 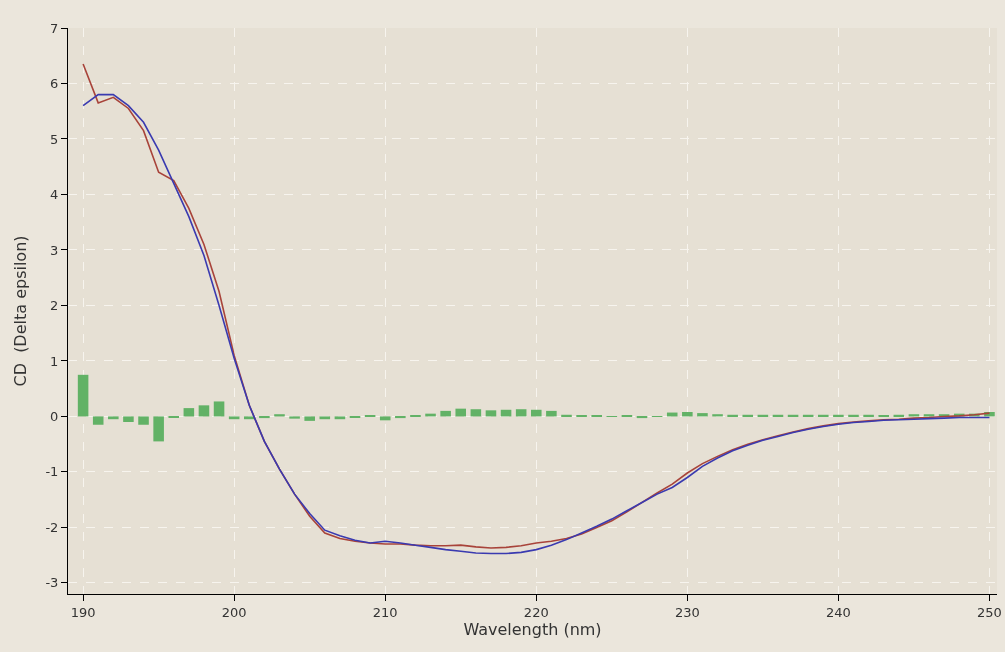 What do you see at coordinates (234, 612) in the screenshot?
I see `x-tick-label: 200` at bounding box center [234, 612].